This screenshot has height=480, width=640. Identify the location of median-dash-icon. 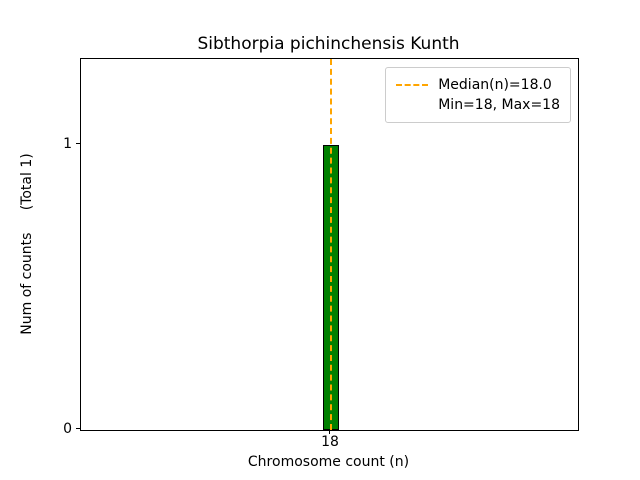
(412, 85).